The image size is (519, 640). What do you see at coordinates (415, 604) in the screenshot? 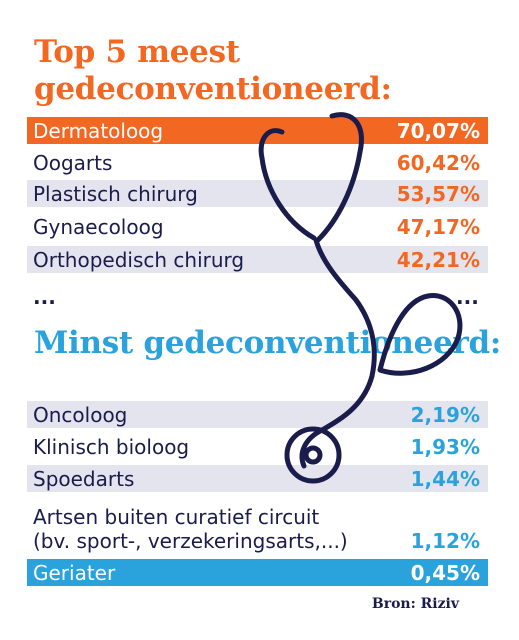
I see `source-note: Bron: Riziv` at bounding box center [415, 604].